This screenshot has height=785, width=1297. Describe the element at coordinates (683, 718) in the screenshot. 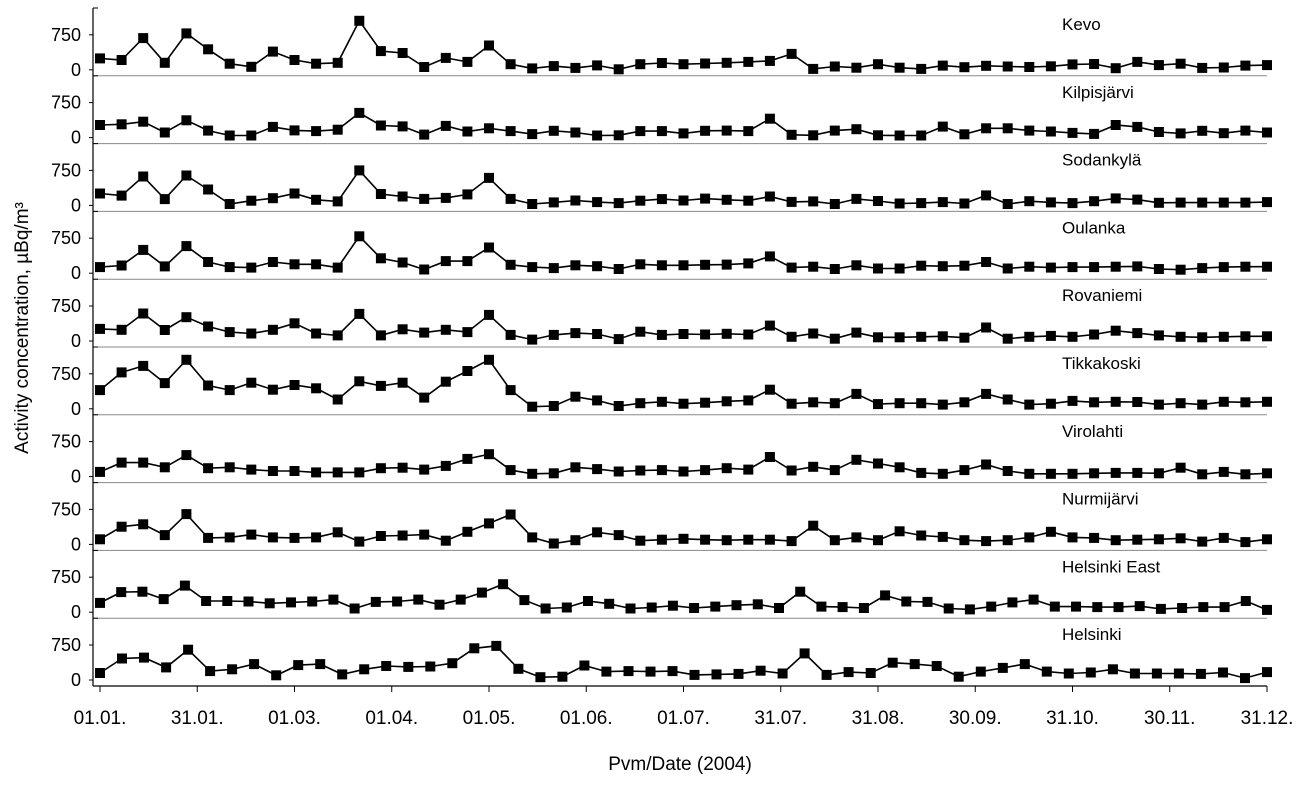

I see `x-tick-label: 01.07.` at that location.